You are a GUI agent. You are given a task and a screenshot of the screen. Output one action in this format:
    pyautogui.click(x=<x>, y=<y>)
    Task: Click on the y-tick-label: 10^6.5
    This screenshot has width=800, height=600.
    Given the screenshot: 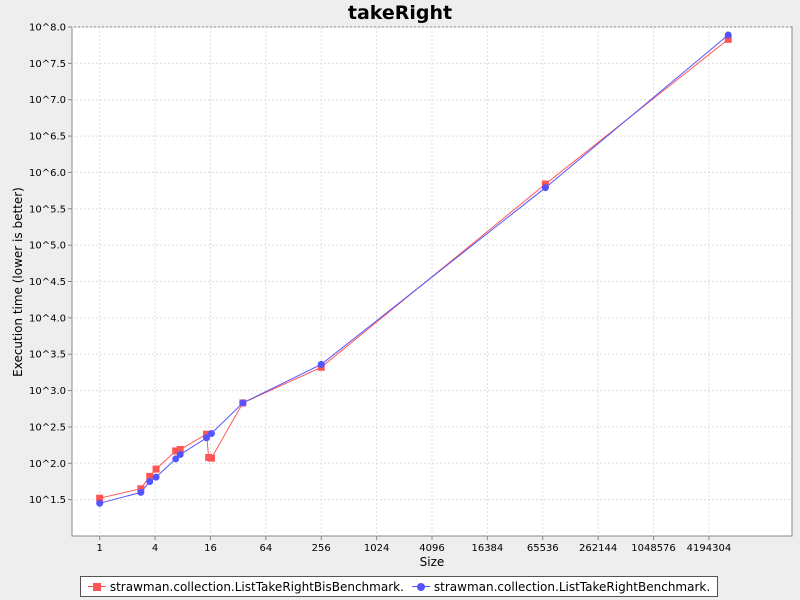 What is the action you would take?
    pyautogui.click(x=47, y=137)
    